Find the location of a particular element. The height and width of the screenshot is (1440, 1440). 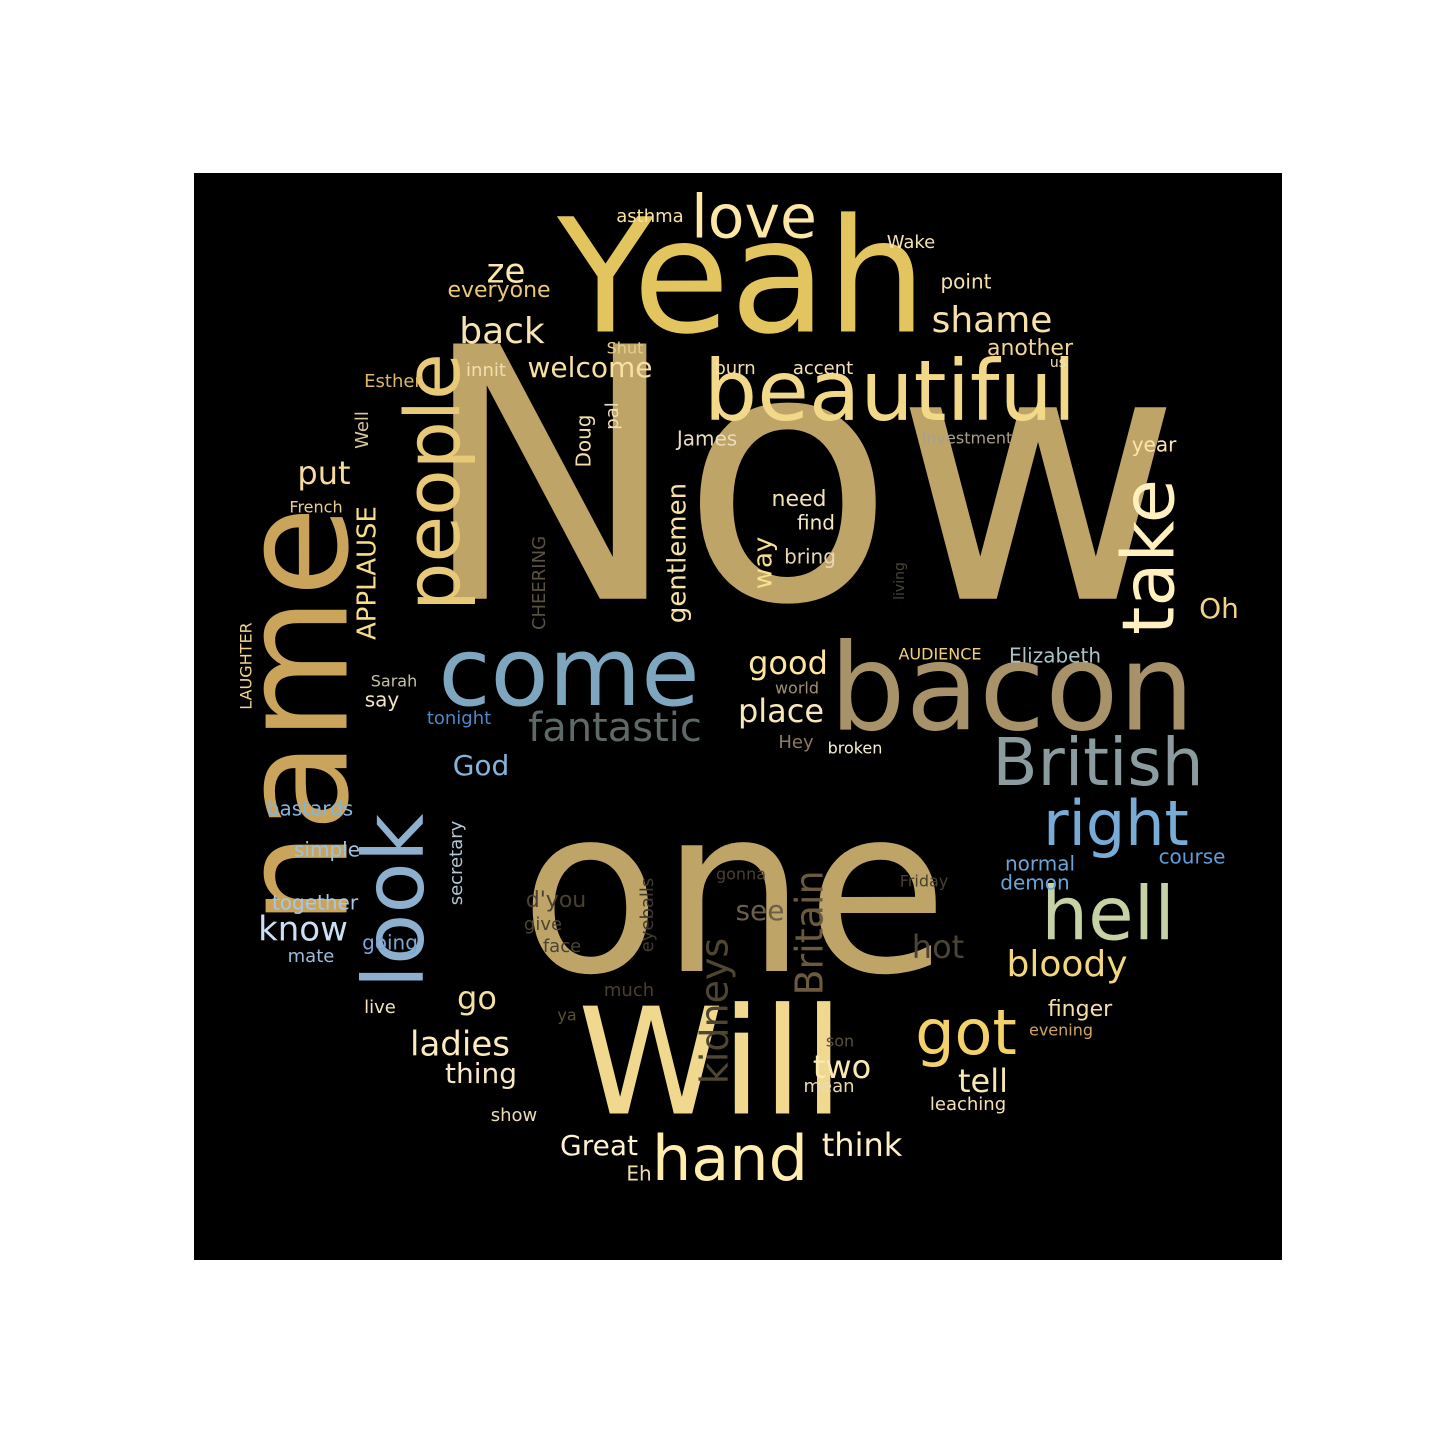

word-burn: burn is located at coordinates (734, 368).